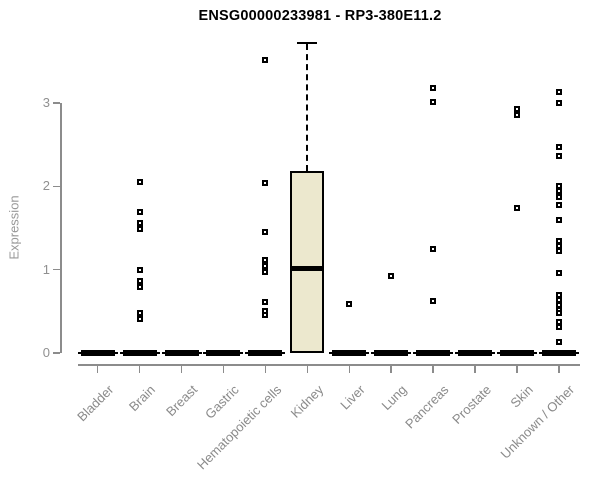 The width and height of the screenshot is (600, 500). Describe the element at coordinates (95, 403) in the screenshot. I see `x-tick-label-bladder: Bladder` at that location.